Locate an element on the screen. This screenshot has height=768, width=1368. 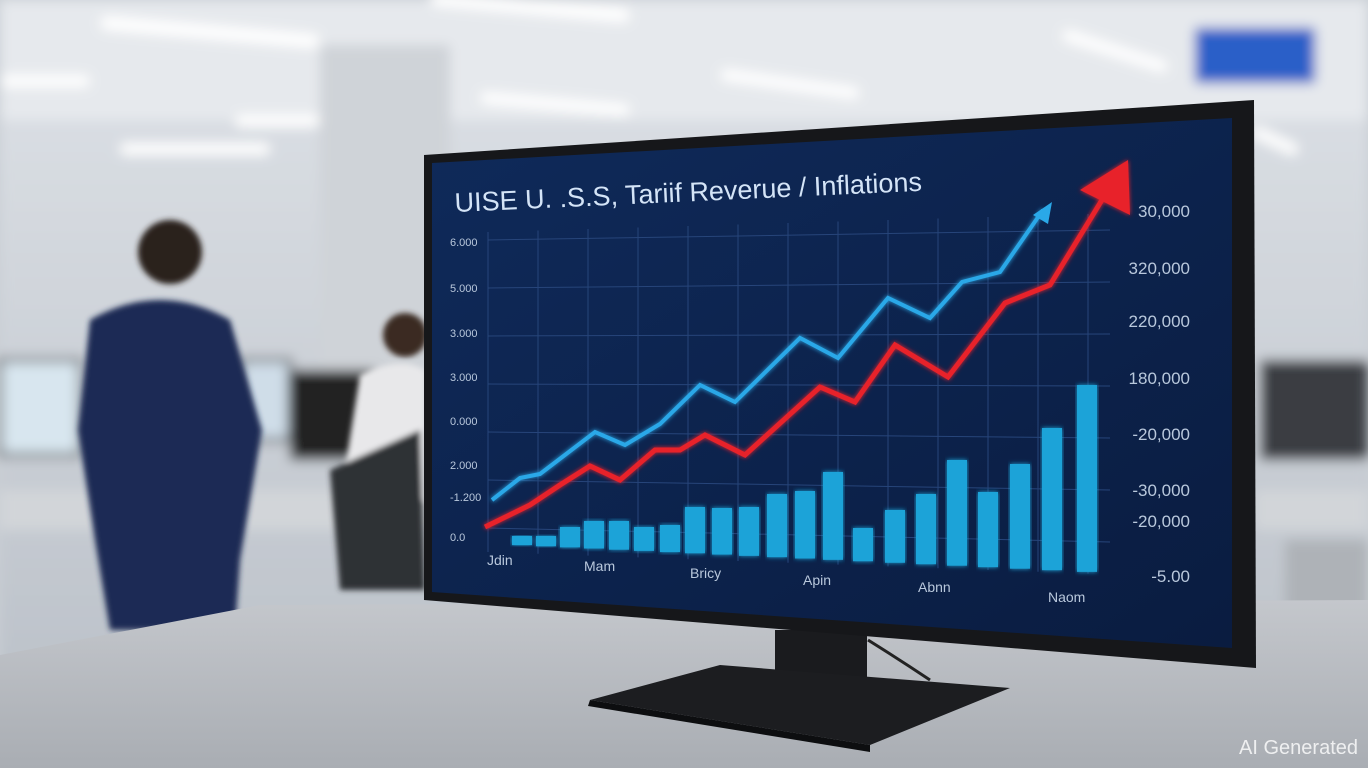
left-axis-label: 5.000 is located at coordinates (464, 289).